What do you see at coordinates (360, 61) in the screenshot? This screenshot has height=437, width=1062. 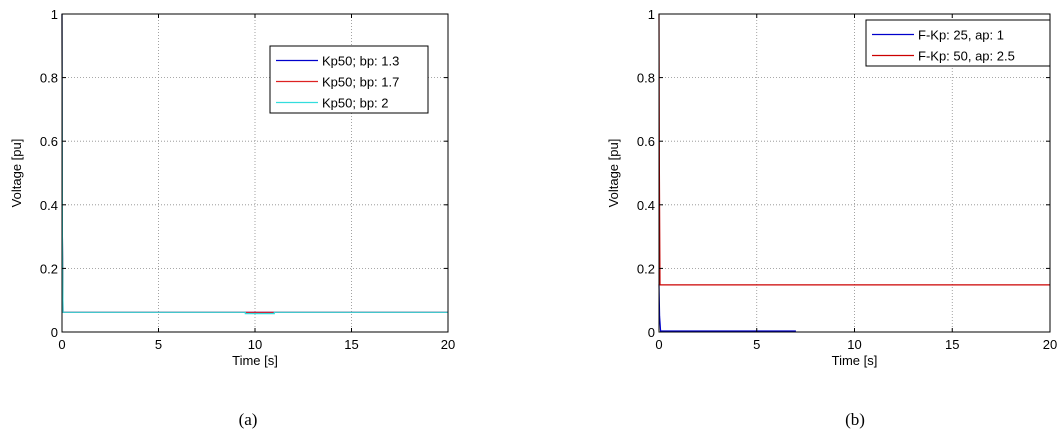 I see `legend-entry-1: Kp50; bp: 1.3` at bounding box center [360, 61].